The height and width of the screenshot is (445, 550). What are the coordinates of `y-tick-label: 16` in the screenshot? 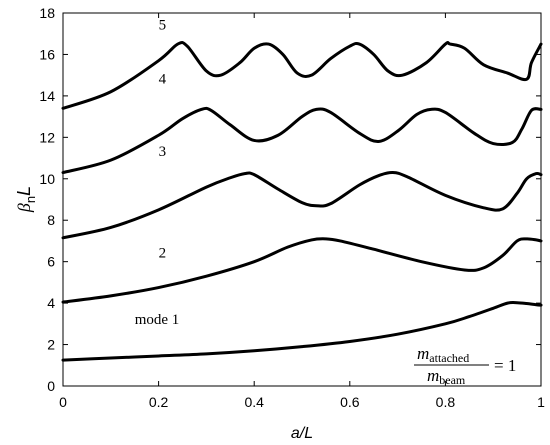 It's located at (47, 54).